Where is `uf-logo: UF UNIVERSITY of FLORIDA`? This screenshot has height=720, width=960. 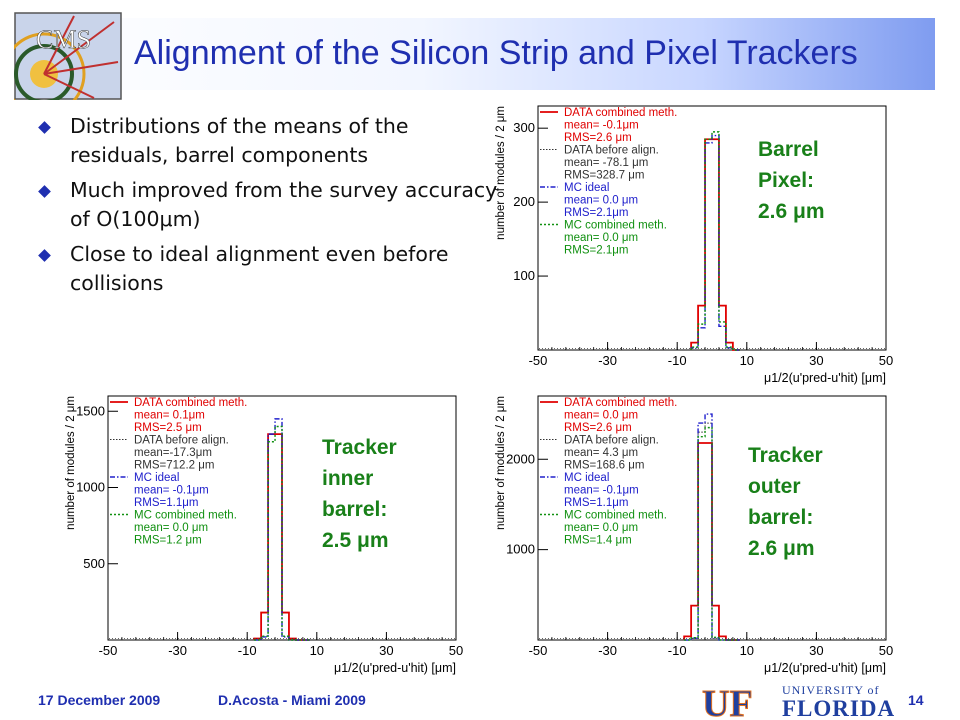 uf-logo: UF UNIVERSITY of FLORIDA is located at coordinates (798, 701).